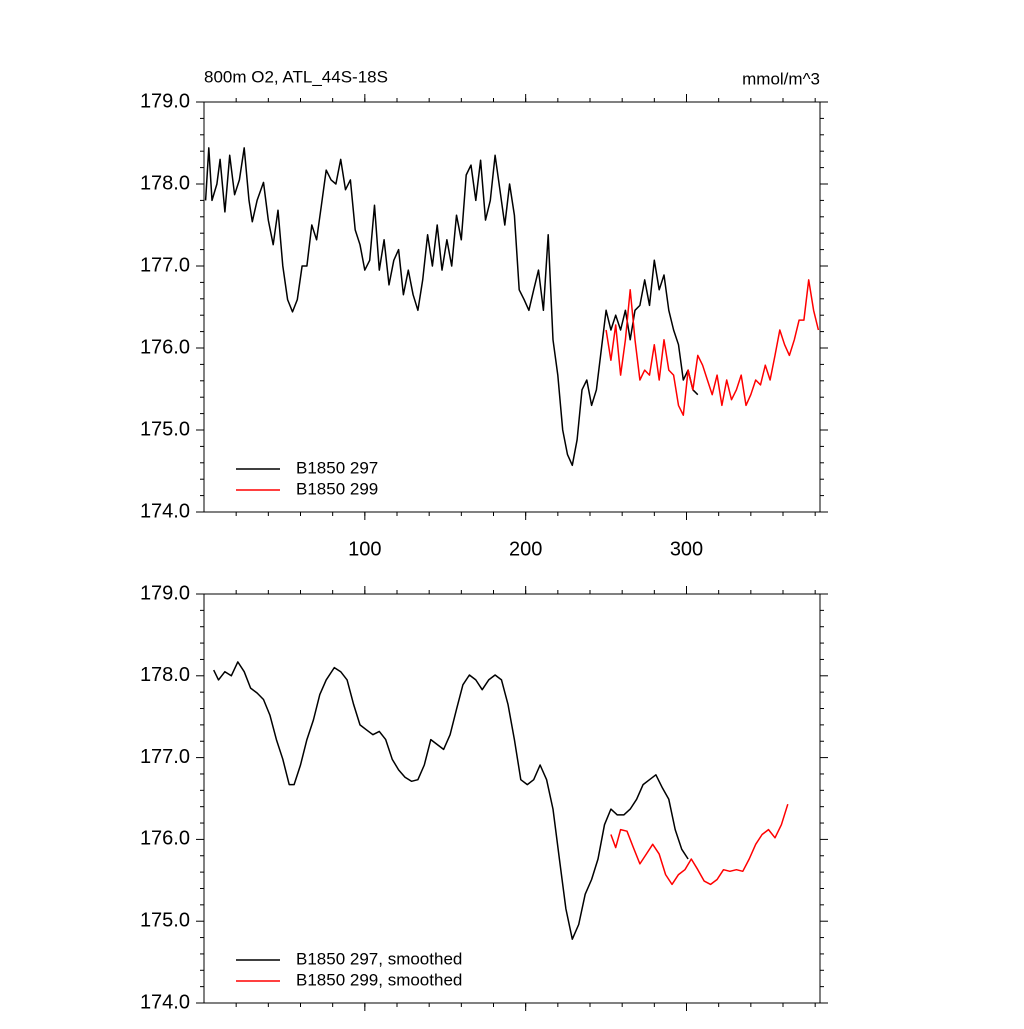 The height and width of the screenshot is (1029, 1024). Describe the element at coordinates (781, 78) in the screenshot. I see `units-label: mmol/m^3` at that location.